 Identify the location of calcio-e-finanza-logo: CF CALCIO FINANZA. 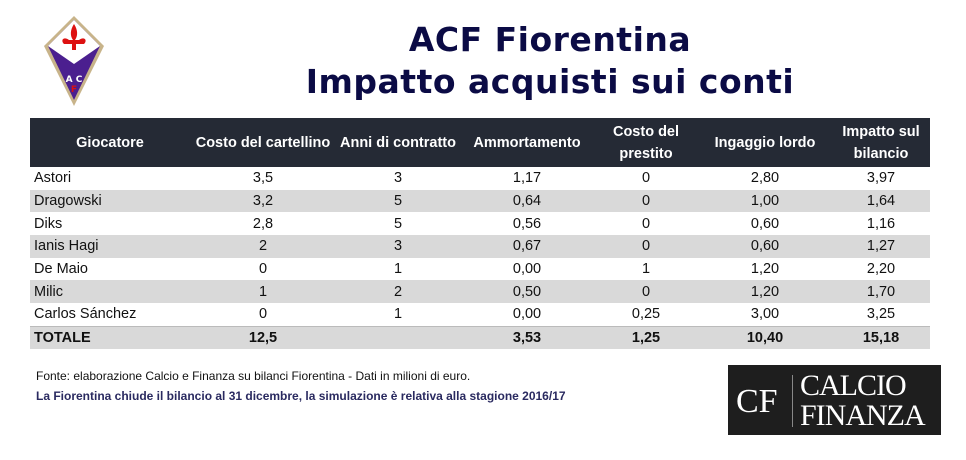
(834, 400).